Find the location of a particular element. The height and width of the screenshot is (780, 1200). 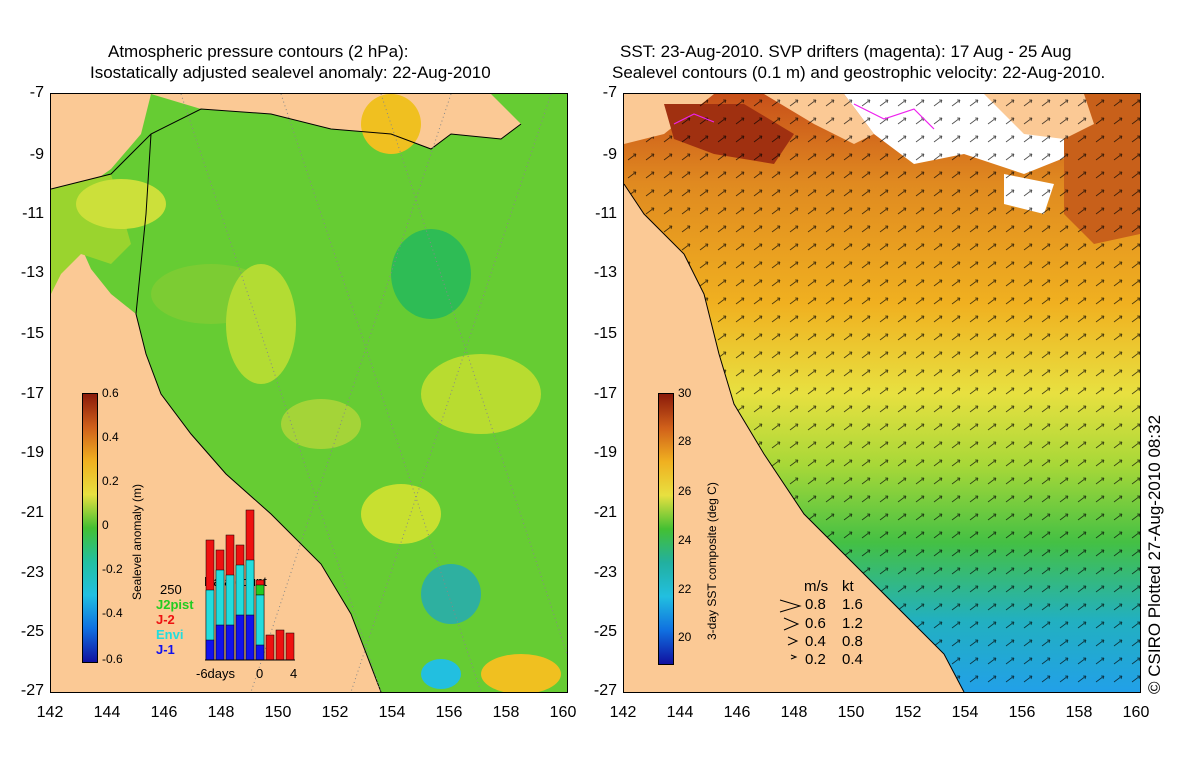

right-x-tick: 142 is located at coordinates (623, 712).